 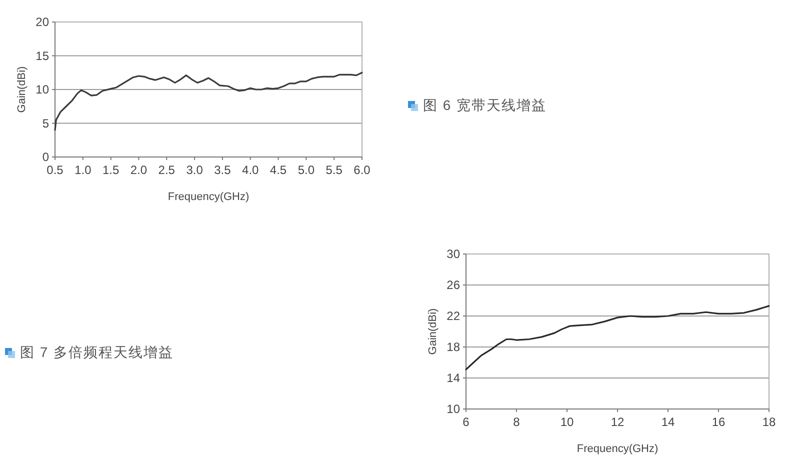 What do you see at coordinates (97, 352) in the screenshot?
I see `text: 图 7 多倍频程天线增益` at bounding box center [97, 352].